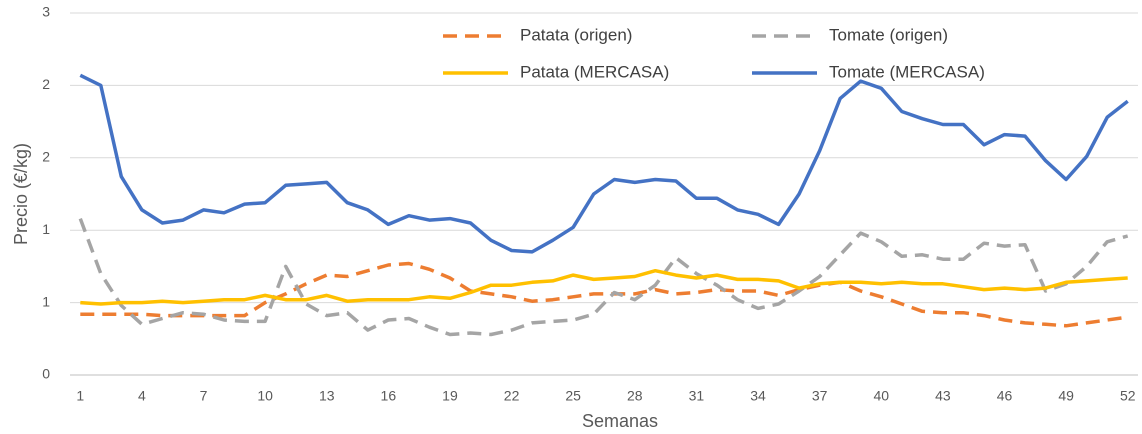 The width and height of the screenshot is (1142, 434). Describe the element at coordinates (881, 396) in the screenshot. I see `x-tick-label: 40` at that location.